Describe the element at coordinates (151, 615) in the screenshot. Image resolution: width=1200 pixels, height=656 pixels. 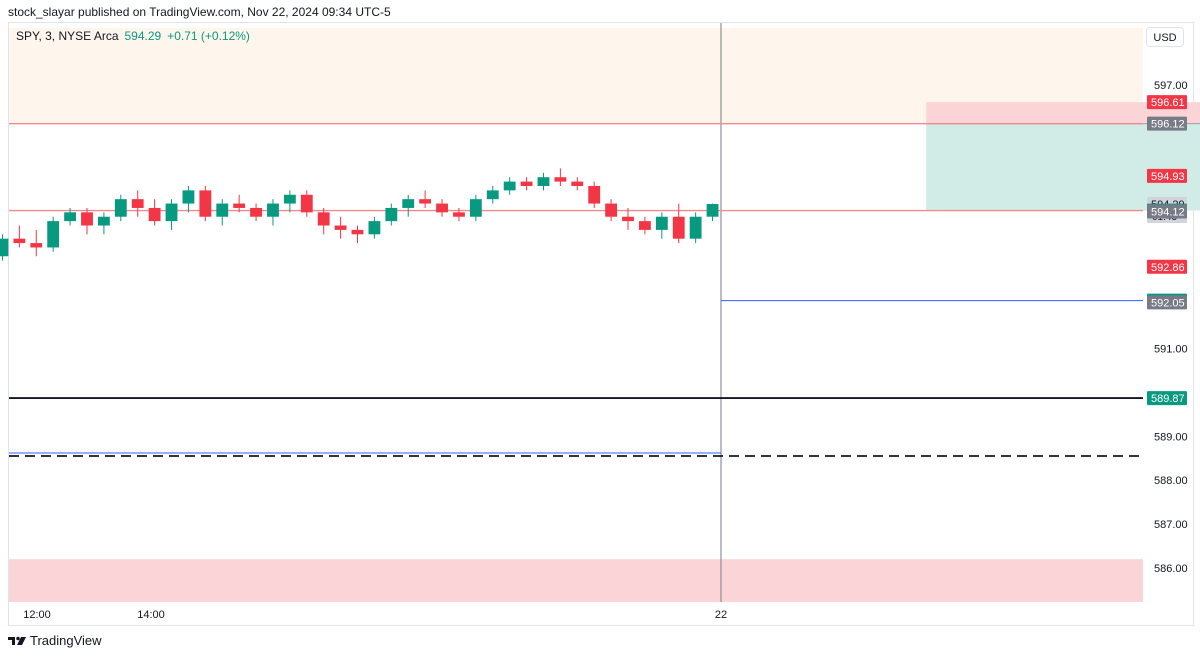
I see `x-tick-label: 14:00` at that location.